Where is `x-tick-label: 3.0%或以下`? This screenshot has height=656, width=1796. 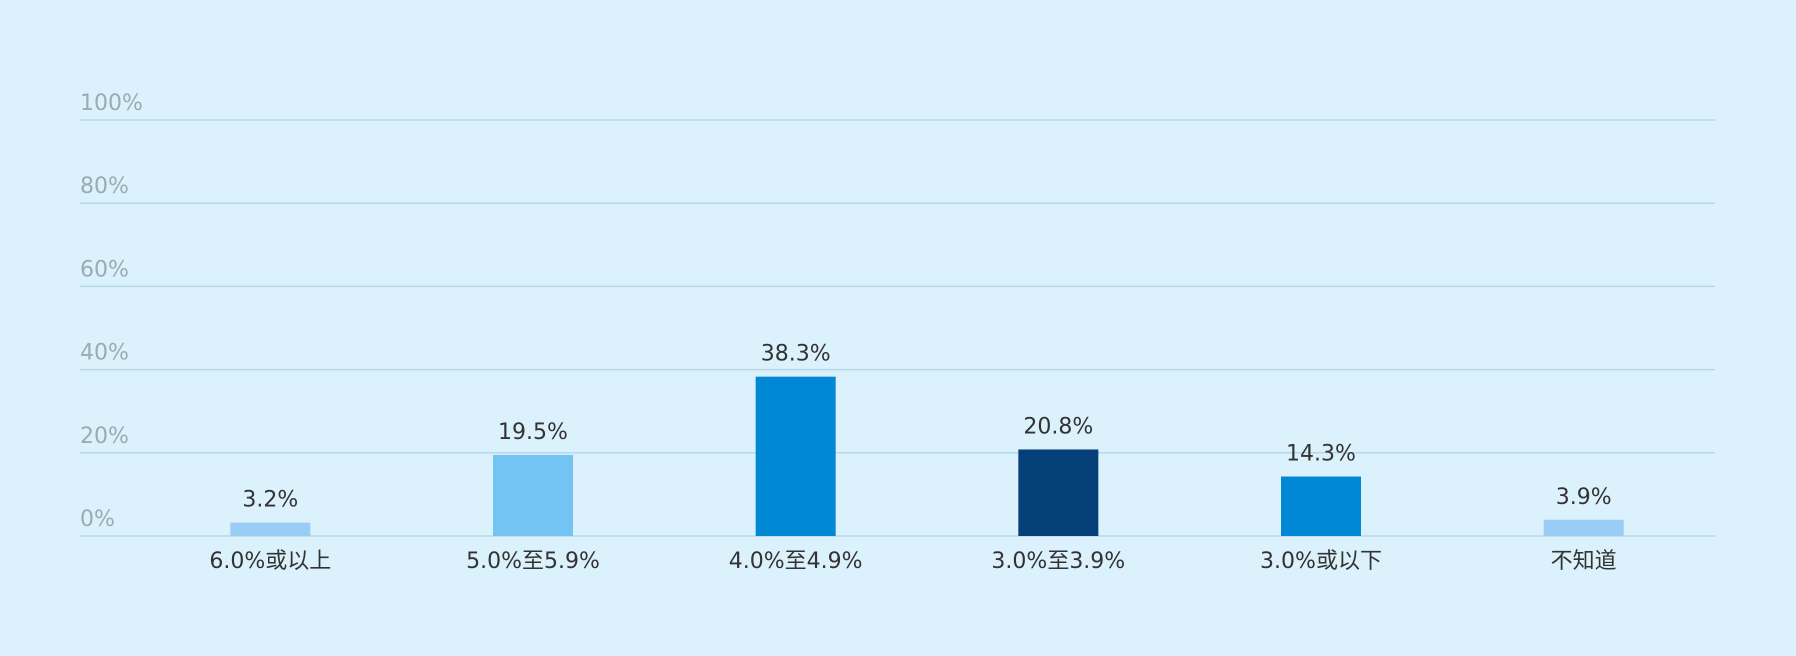 x-tick-label: 3.0%或以下 is located at coordinates (1321, 561).